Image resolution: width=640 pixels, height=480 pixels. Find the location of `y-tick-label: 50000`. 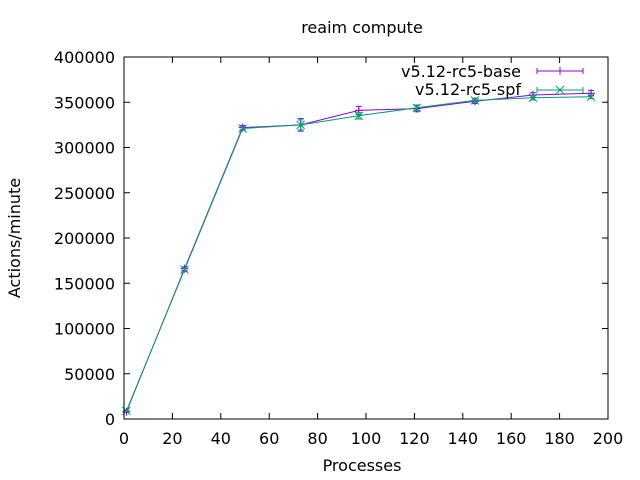

y-tick-label: 50000 is located at coordinates (89, 374).